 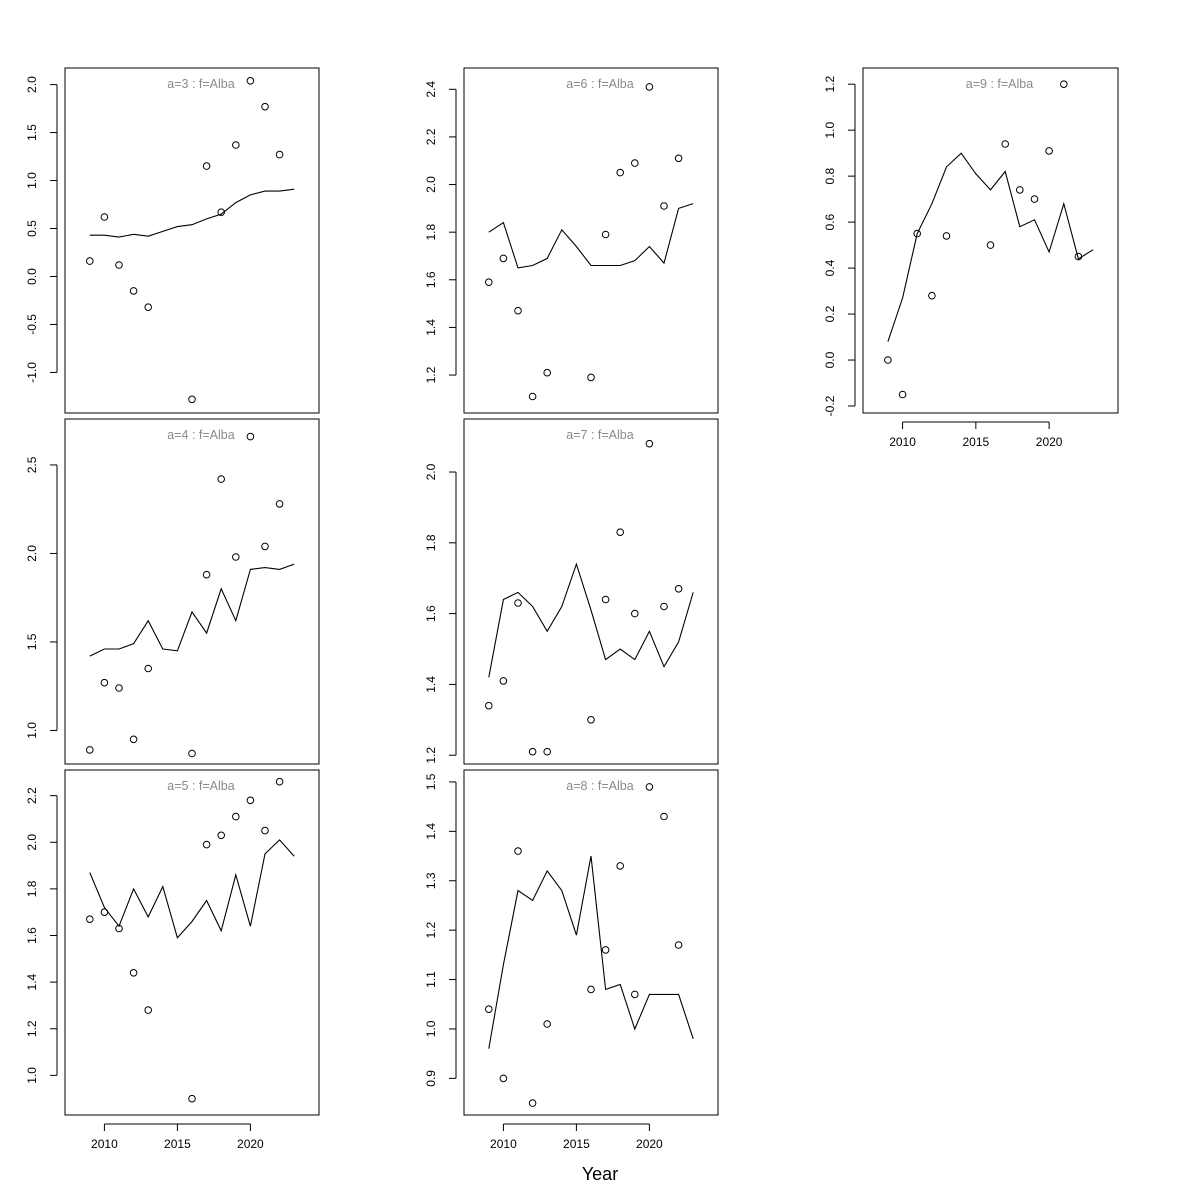 I want to click on chart-panel: a=6 : f=Alba 1.2 1.4 1.6 1.8 2.0 2.2 2.4, so click(x=571, y=240).